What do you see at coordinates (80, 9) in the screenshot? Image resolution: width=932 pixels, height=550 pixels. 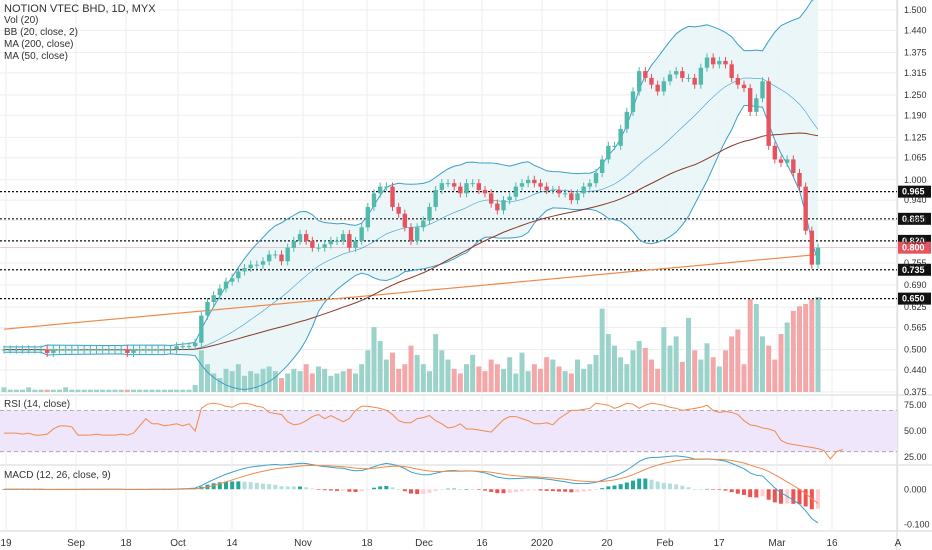 I see `chart-title: NOTION VTEC BHD, 1D, MYX` at bounding box center [80, 9].